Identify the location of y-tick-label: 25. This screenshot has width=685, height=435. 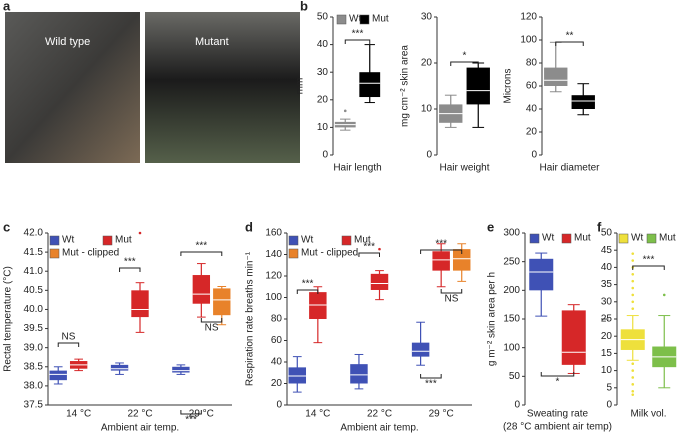
(607, 319).